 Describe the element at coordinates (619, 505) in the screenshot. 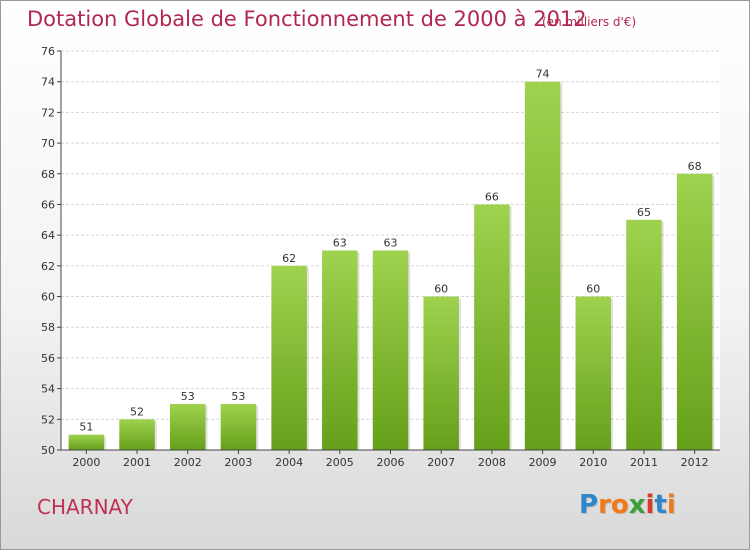

I see `logo-letter: o` at that location.